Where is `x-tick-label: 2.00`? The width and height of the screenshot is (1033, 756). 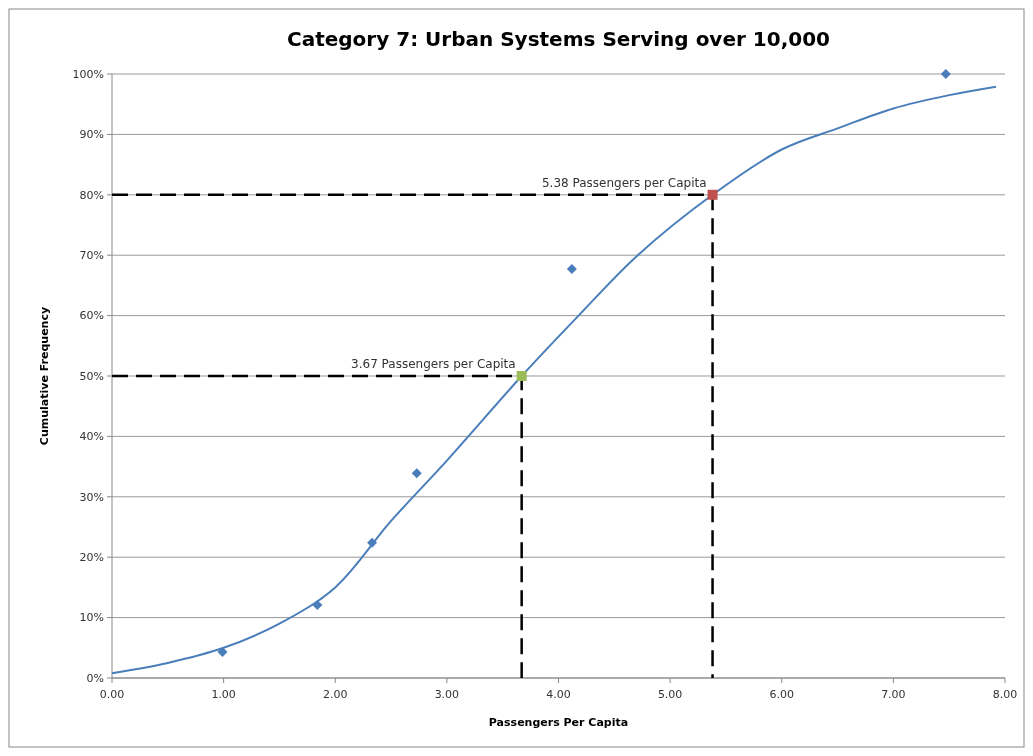 x-tick-label: 2.00 is located at coordinates (335, 694).